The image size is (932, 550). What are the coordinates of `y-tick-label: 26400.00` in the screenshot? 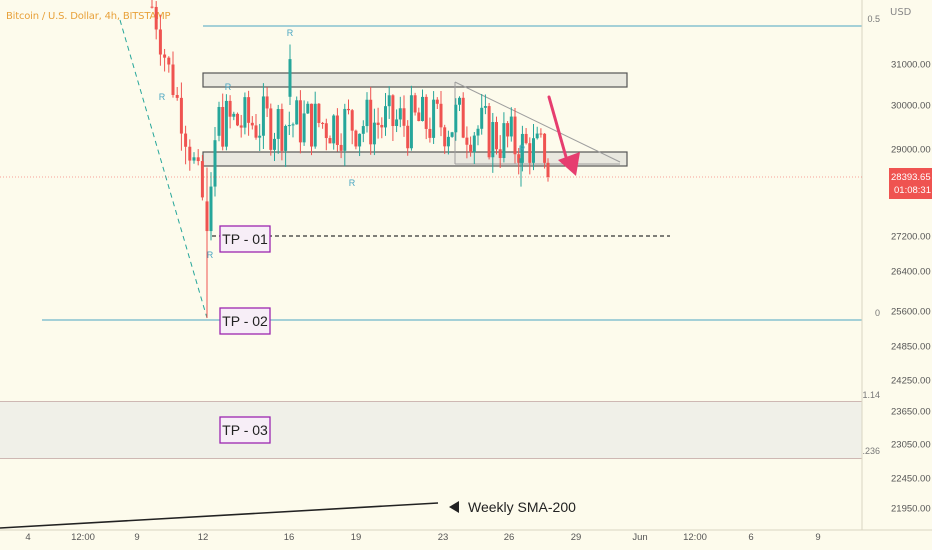 It's located at (911, 272).